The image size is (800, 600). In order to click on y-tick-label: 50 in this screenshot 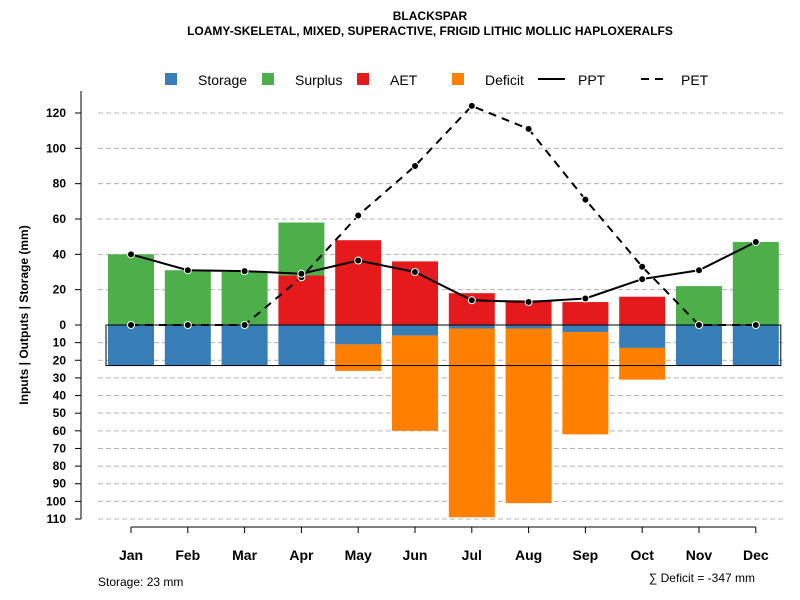, I will do `click(60, 413)`.